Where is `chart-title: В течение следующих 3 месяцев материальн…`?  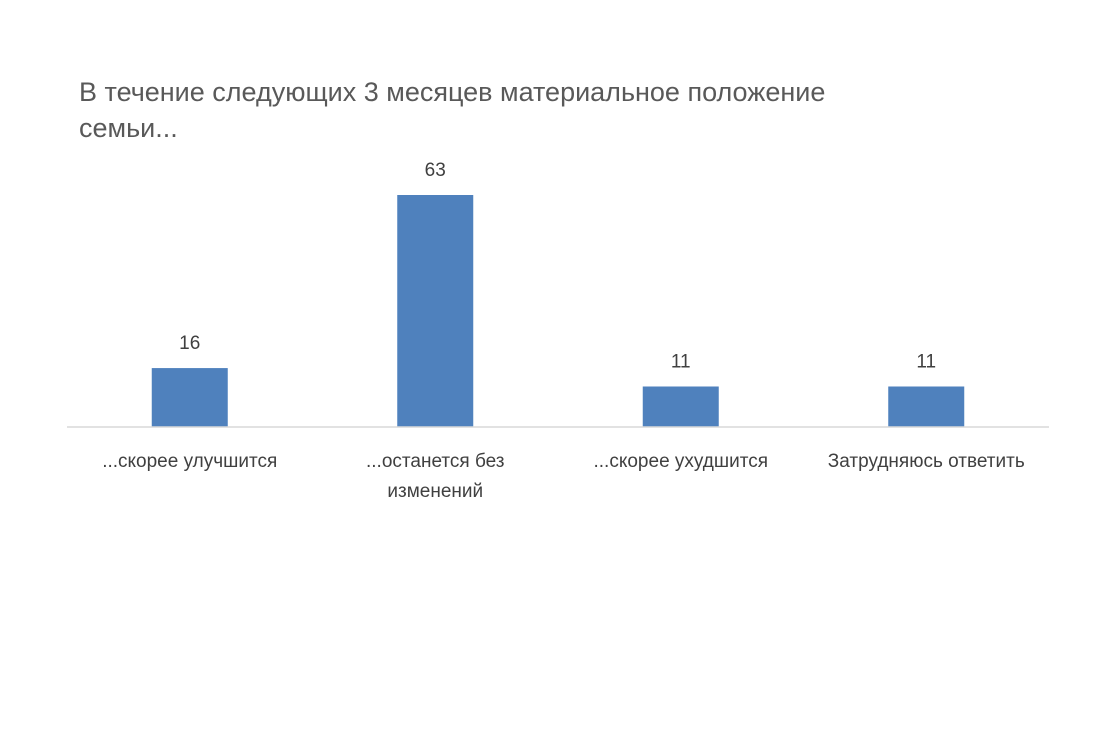
chart-title: В течение следующих 3 месяцев материальн… is located at coordinates (452, 110).